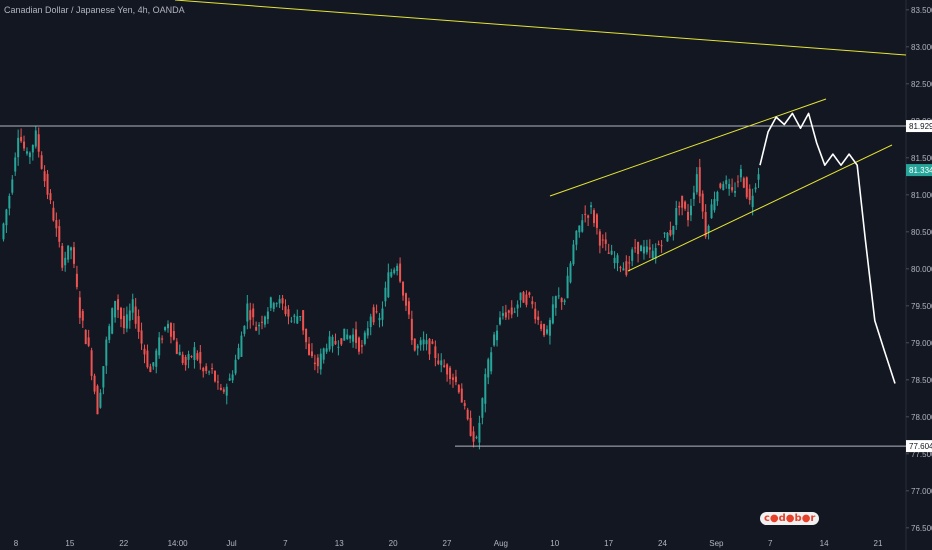 Image resolution: width=932 pixels, height=550 pixels. Describe the element at coordinates (393, 543) in the screenshot. I see `x-tick-label: 20` at that location.